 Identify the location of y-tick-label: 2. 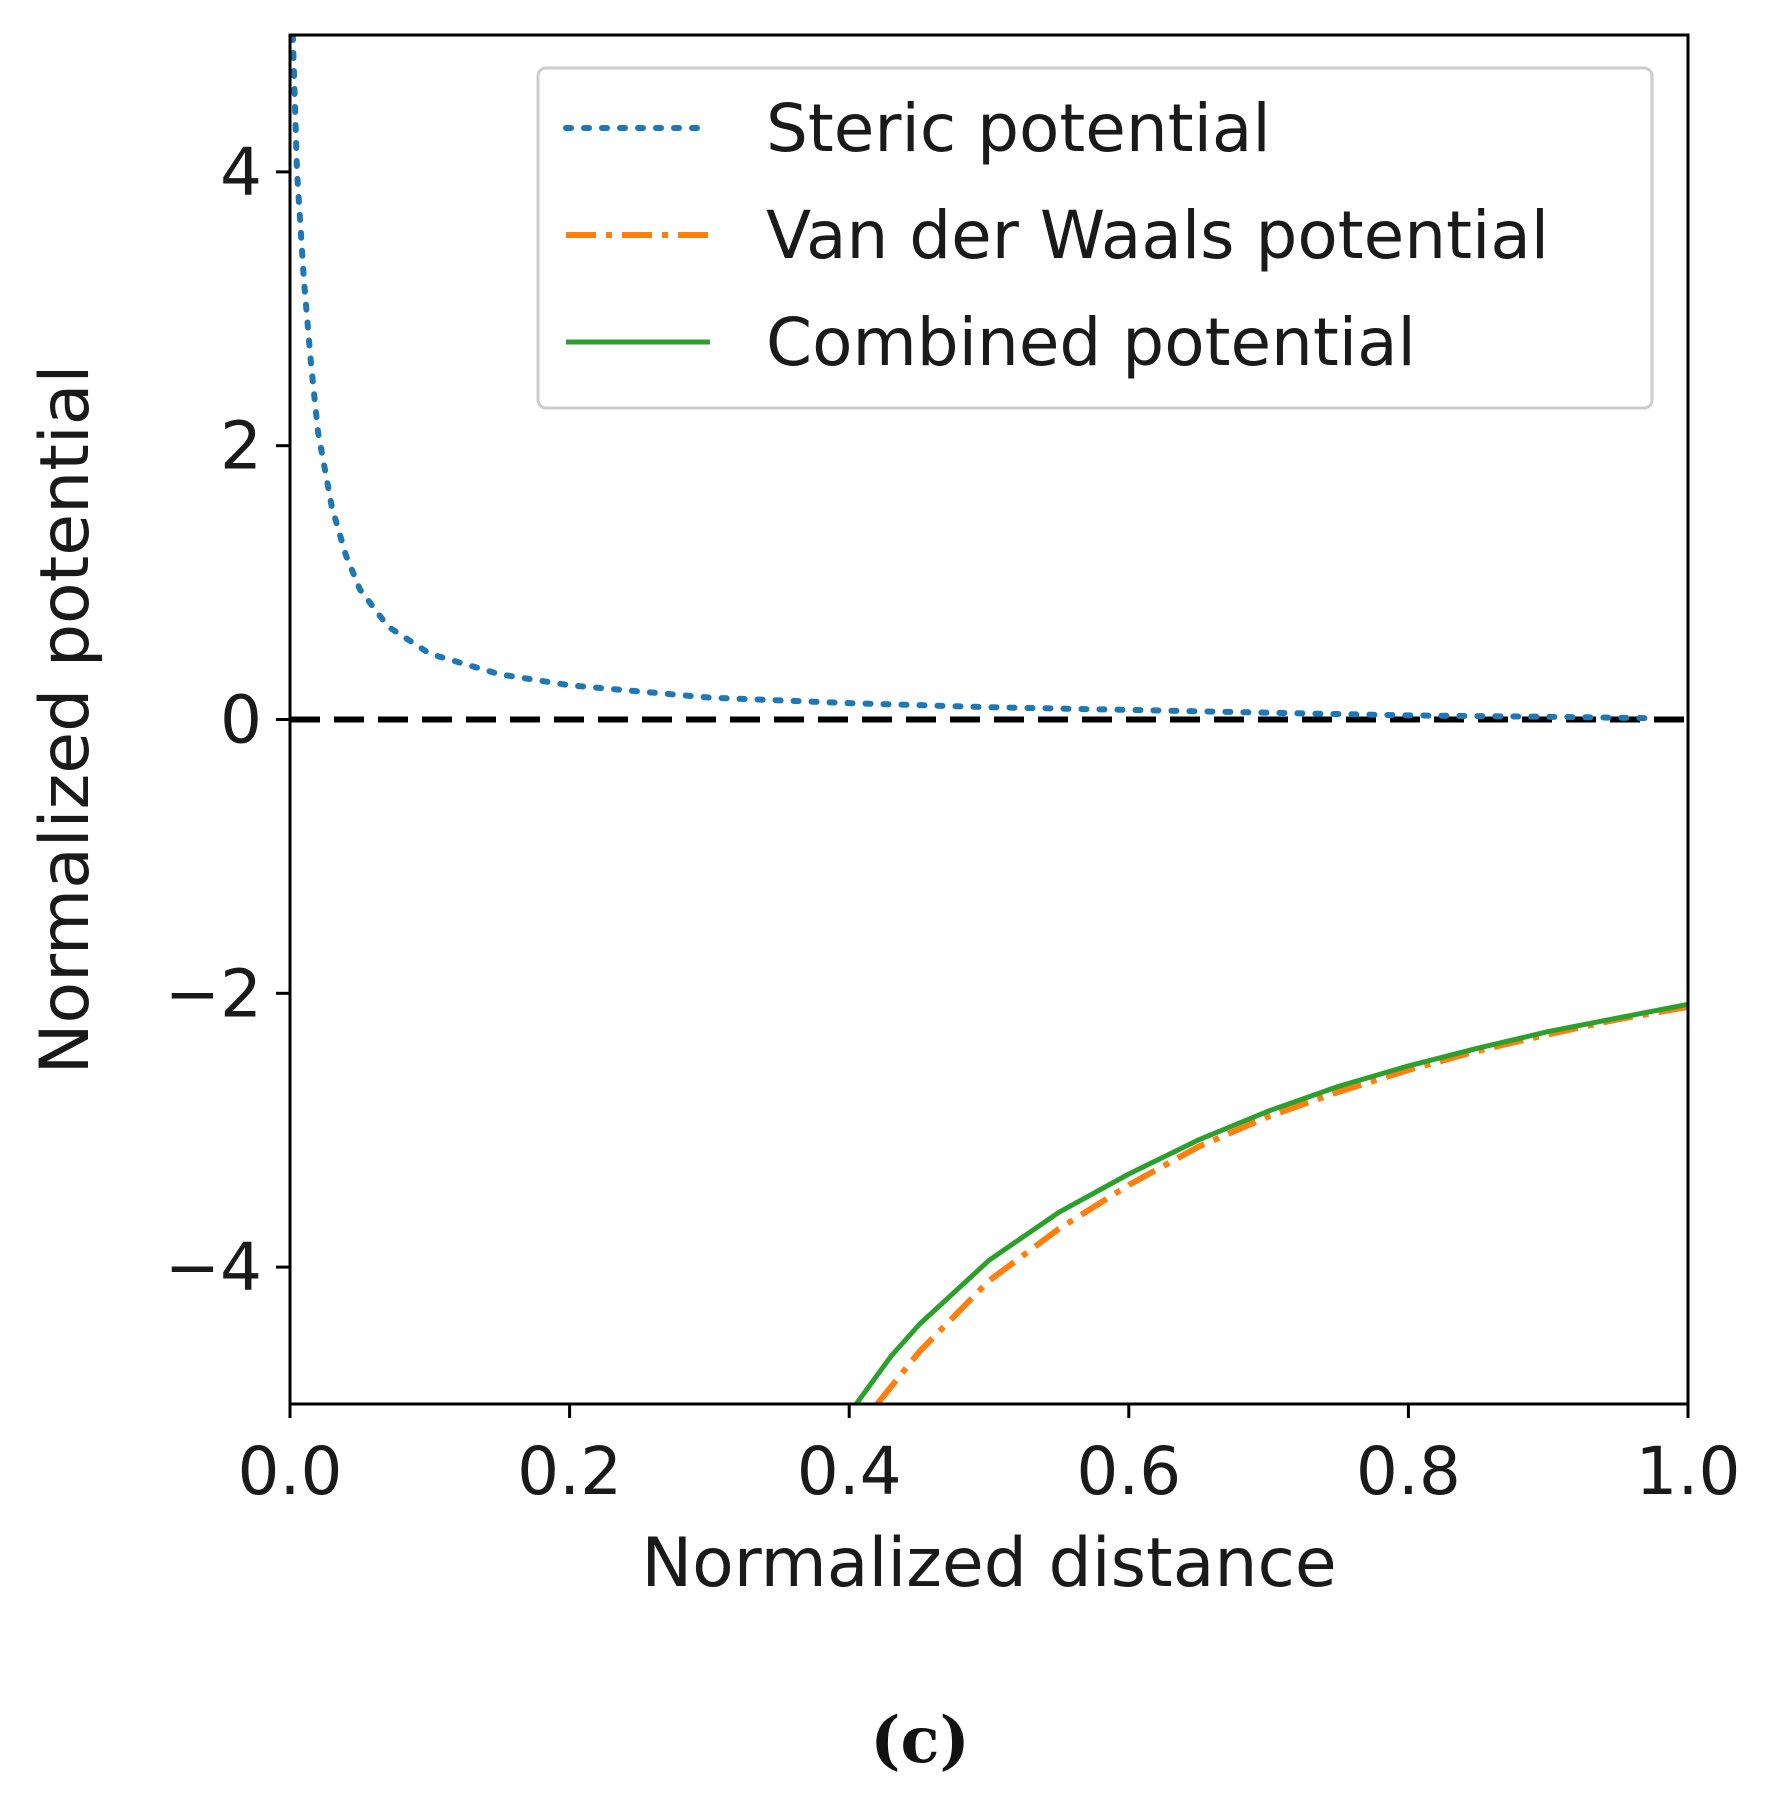
(241, 446).